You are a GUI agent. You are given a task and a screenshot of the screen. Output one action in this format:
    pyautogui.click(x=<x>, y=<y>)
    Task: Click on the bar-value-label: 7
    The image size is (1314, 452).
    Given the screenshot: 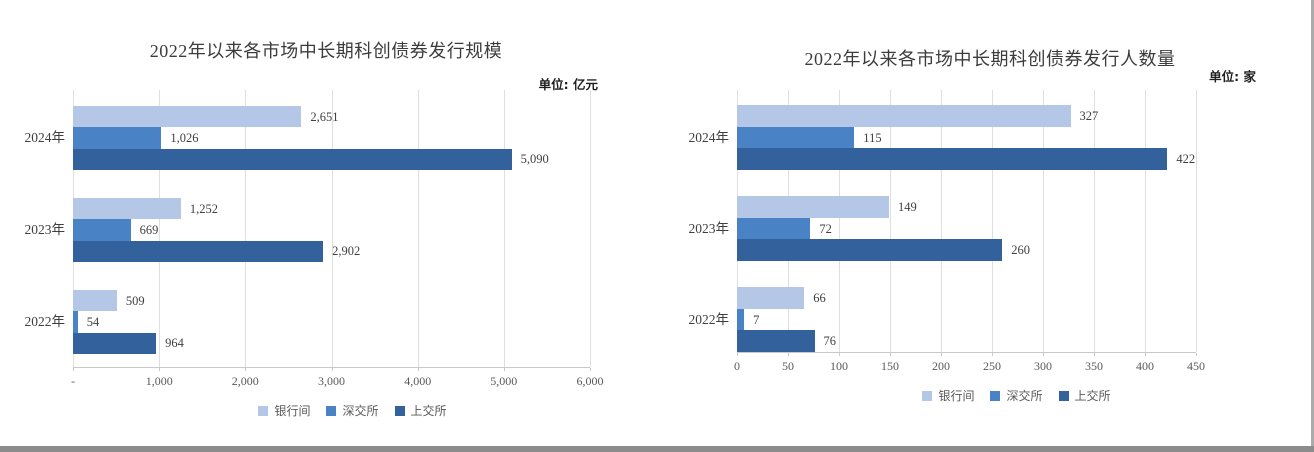 What is the action you would take?
    pyautogui.click(x=756, y=319)
    